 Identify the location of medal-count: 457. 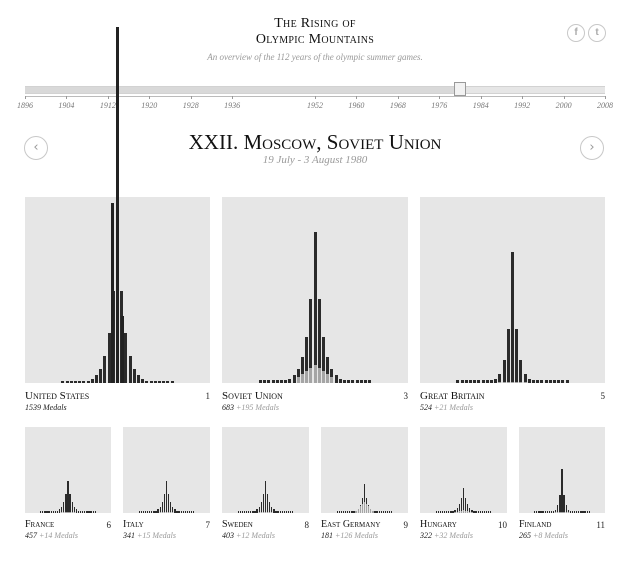
(31, 535).